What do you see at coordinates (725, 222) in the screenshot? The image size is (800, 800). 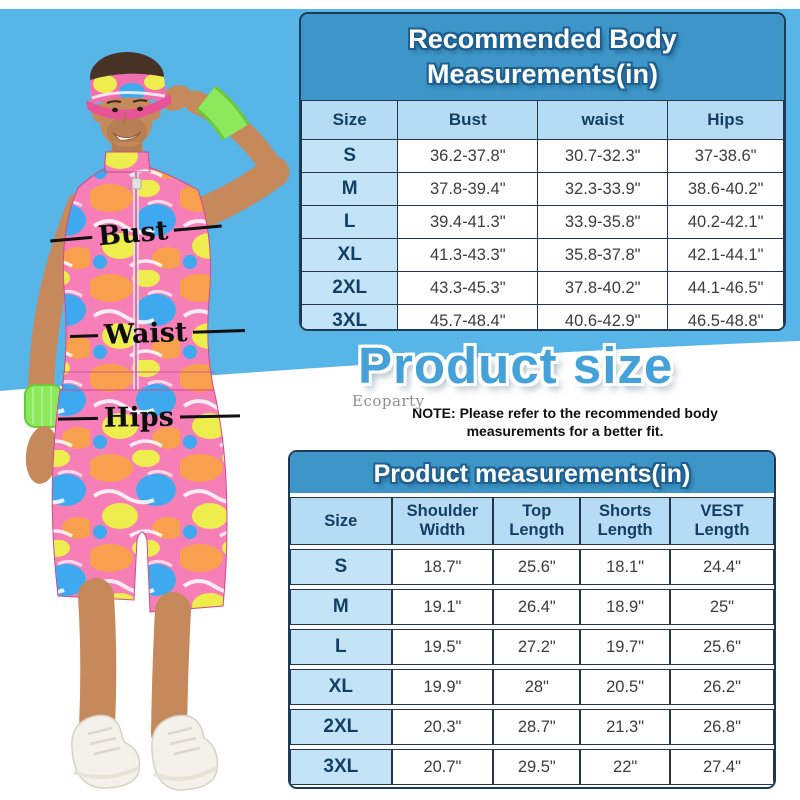 I see `value-cell: 40.2-42.1"` at bounding box center [725, 222].